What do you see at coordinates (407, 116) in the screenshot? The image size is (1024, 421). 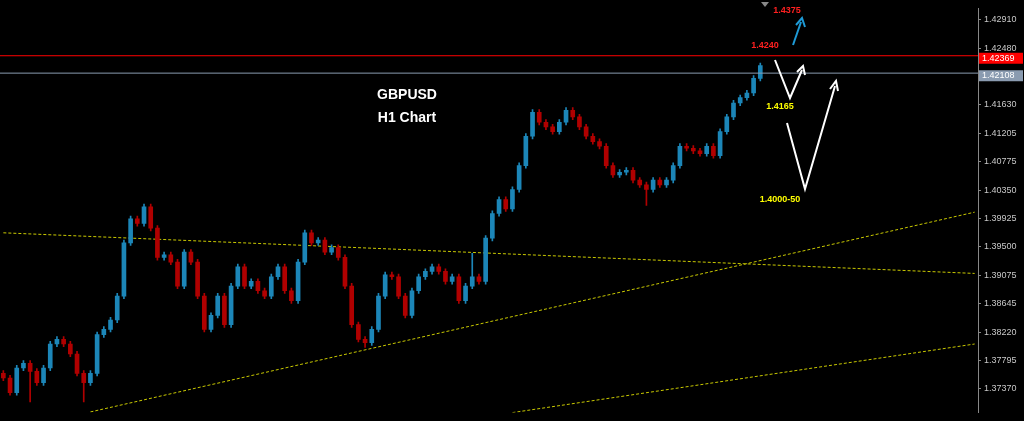 I see `text: H1 Chart` at bounding box center [407, 116].